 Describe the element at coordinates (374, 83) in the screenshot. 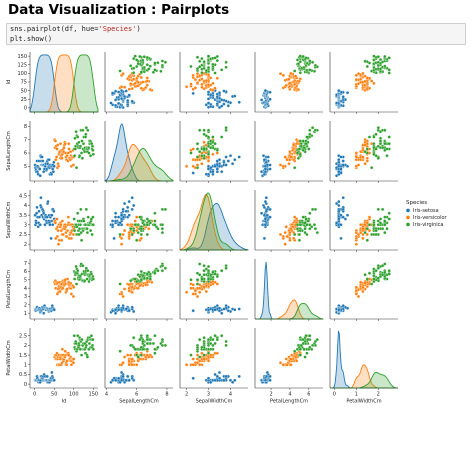

I see `point-PetalWidthCm-Id-Iris-versicolor` at that location.